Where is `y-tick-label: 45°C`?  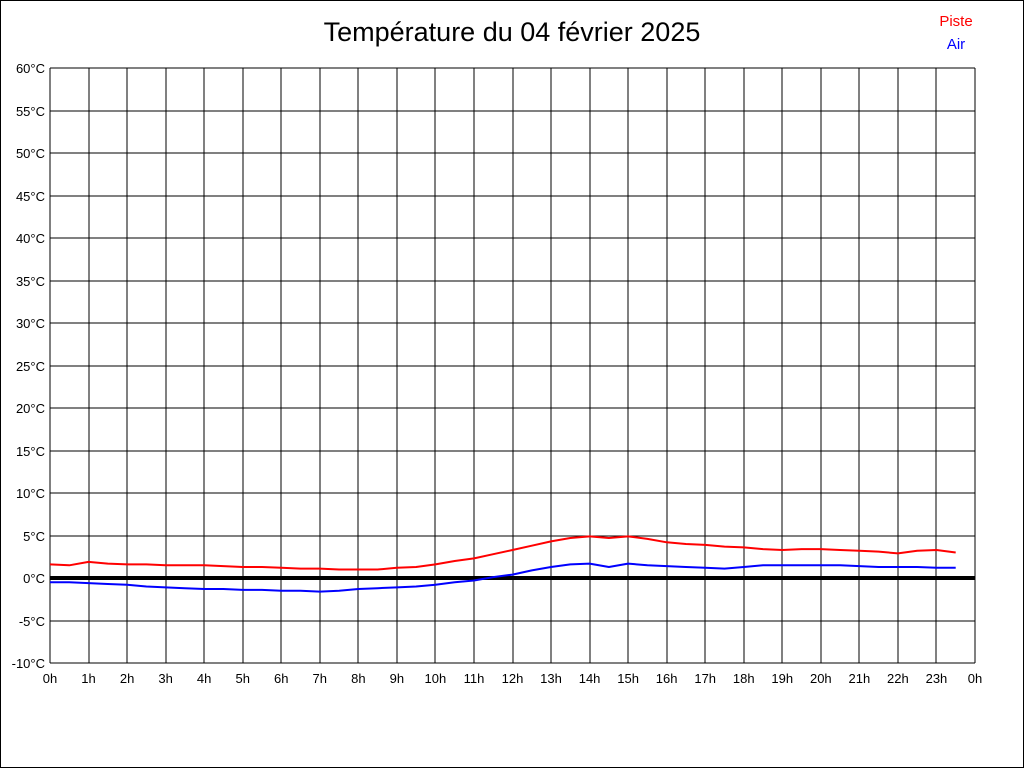 y-tick-label: 45°C is located at coordinates (30, 196).